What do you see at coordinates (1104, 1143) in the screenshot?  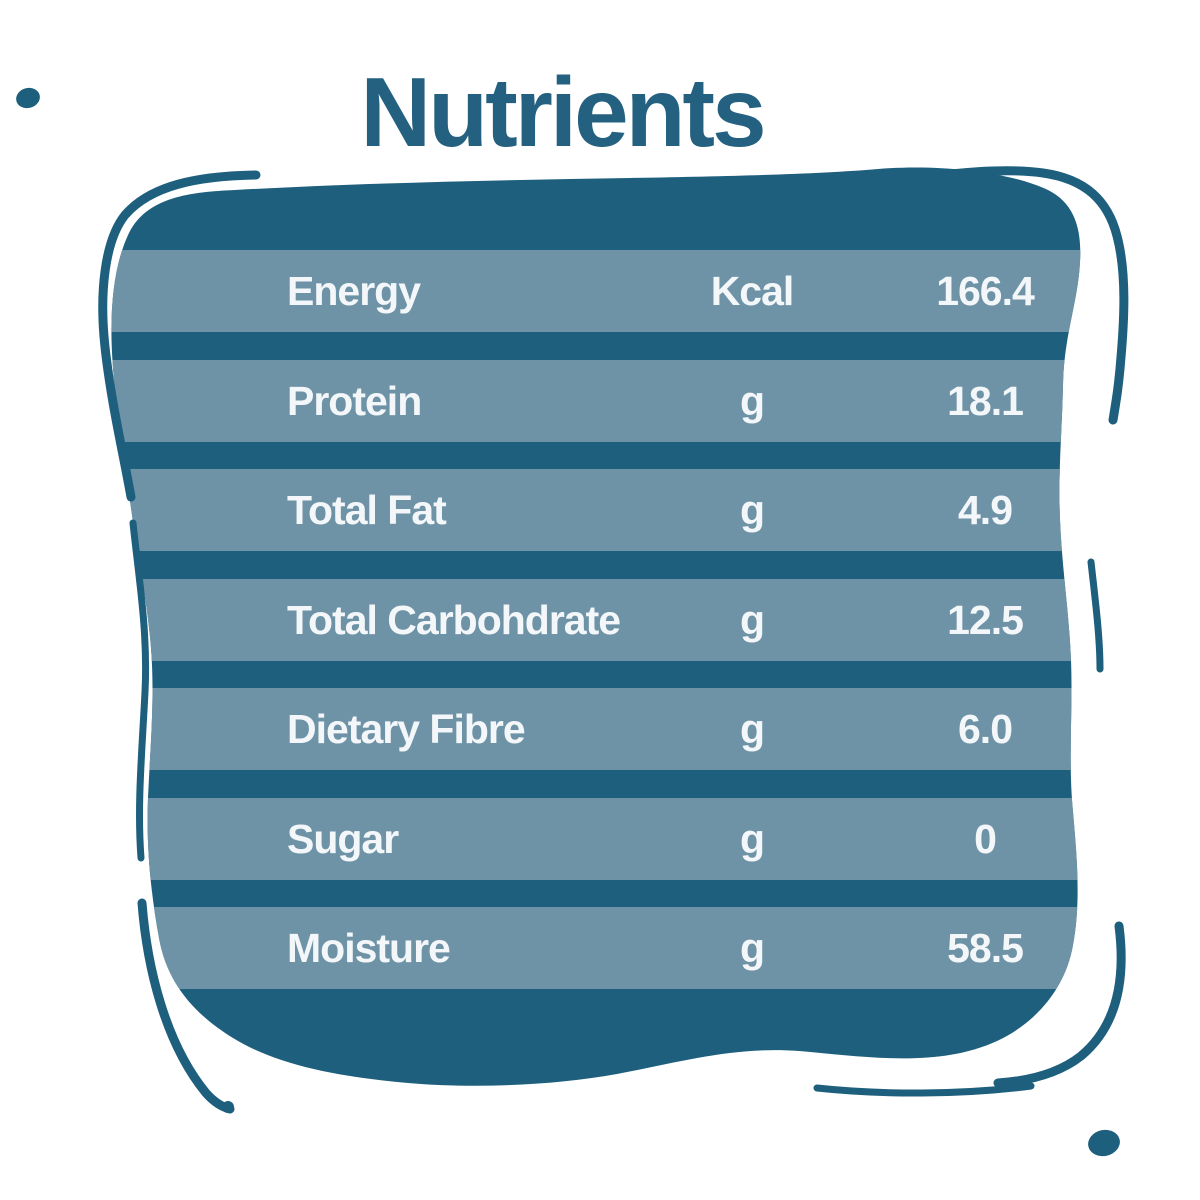 I see `ink-dot-bottom-right` at bounding box center [1104, 1143].